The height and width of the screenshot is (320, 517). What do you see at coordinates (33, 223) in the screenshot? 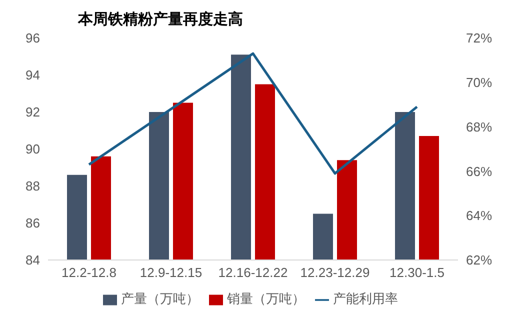
I see `y-tick-label: 86` at bounding box center [33, 223].